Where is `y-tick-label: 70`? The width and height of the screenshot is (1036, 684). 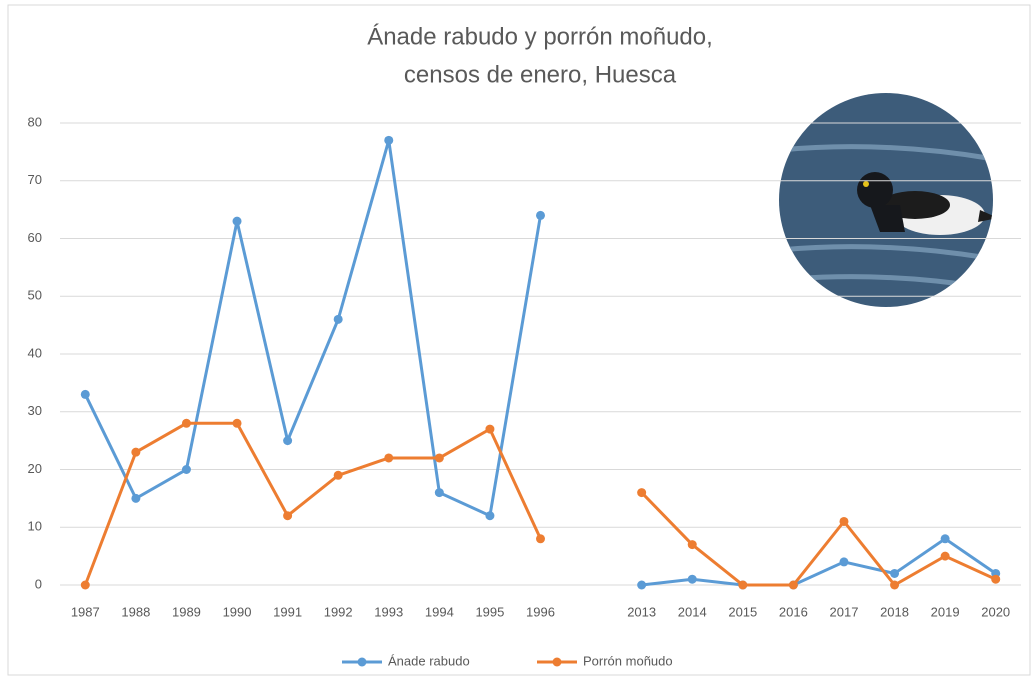
y-tick-label: 70 is located at coordinates (35, 179).